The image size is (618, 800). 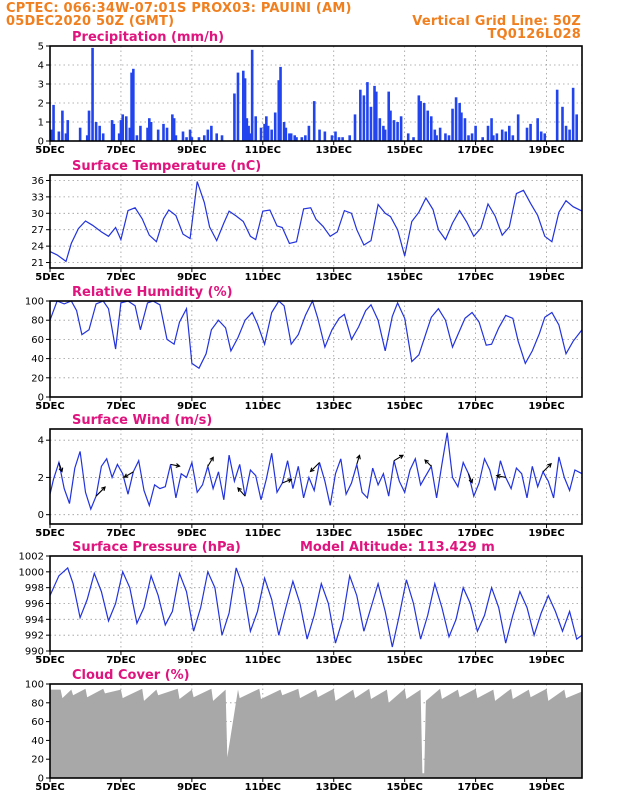 I want to click on y-tick-label: 36, so click(x=37, y=181).